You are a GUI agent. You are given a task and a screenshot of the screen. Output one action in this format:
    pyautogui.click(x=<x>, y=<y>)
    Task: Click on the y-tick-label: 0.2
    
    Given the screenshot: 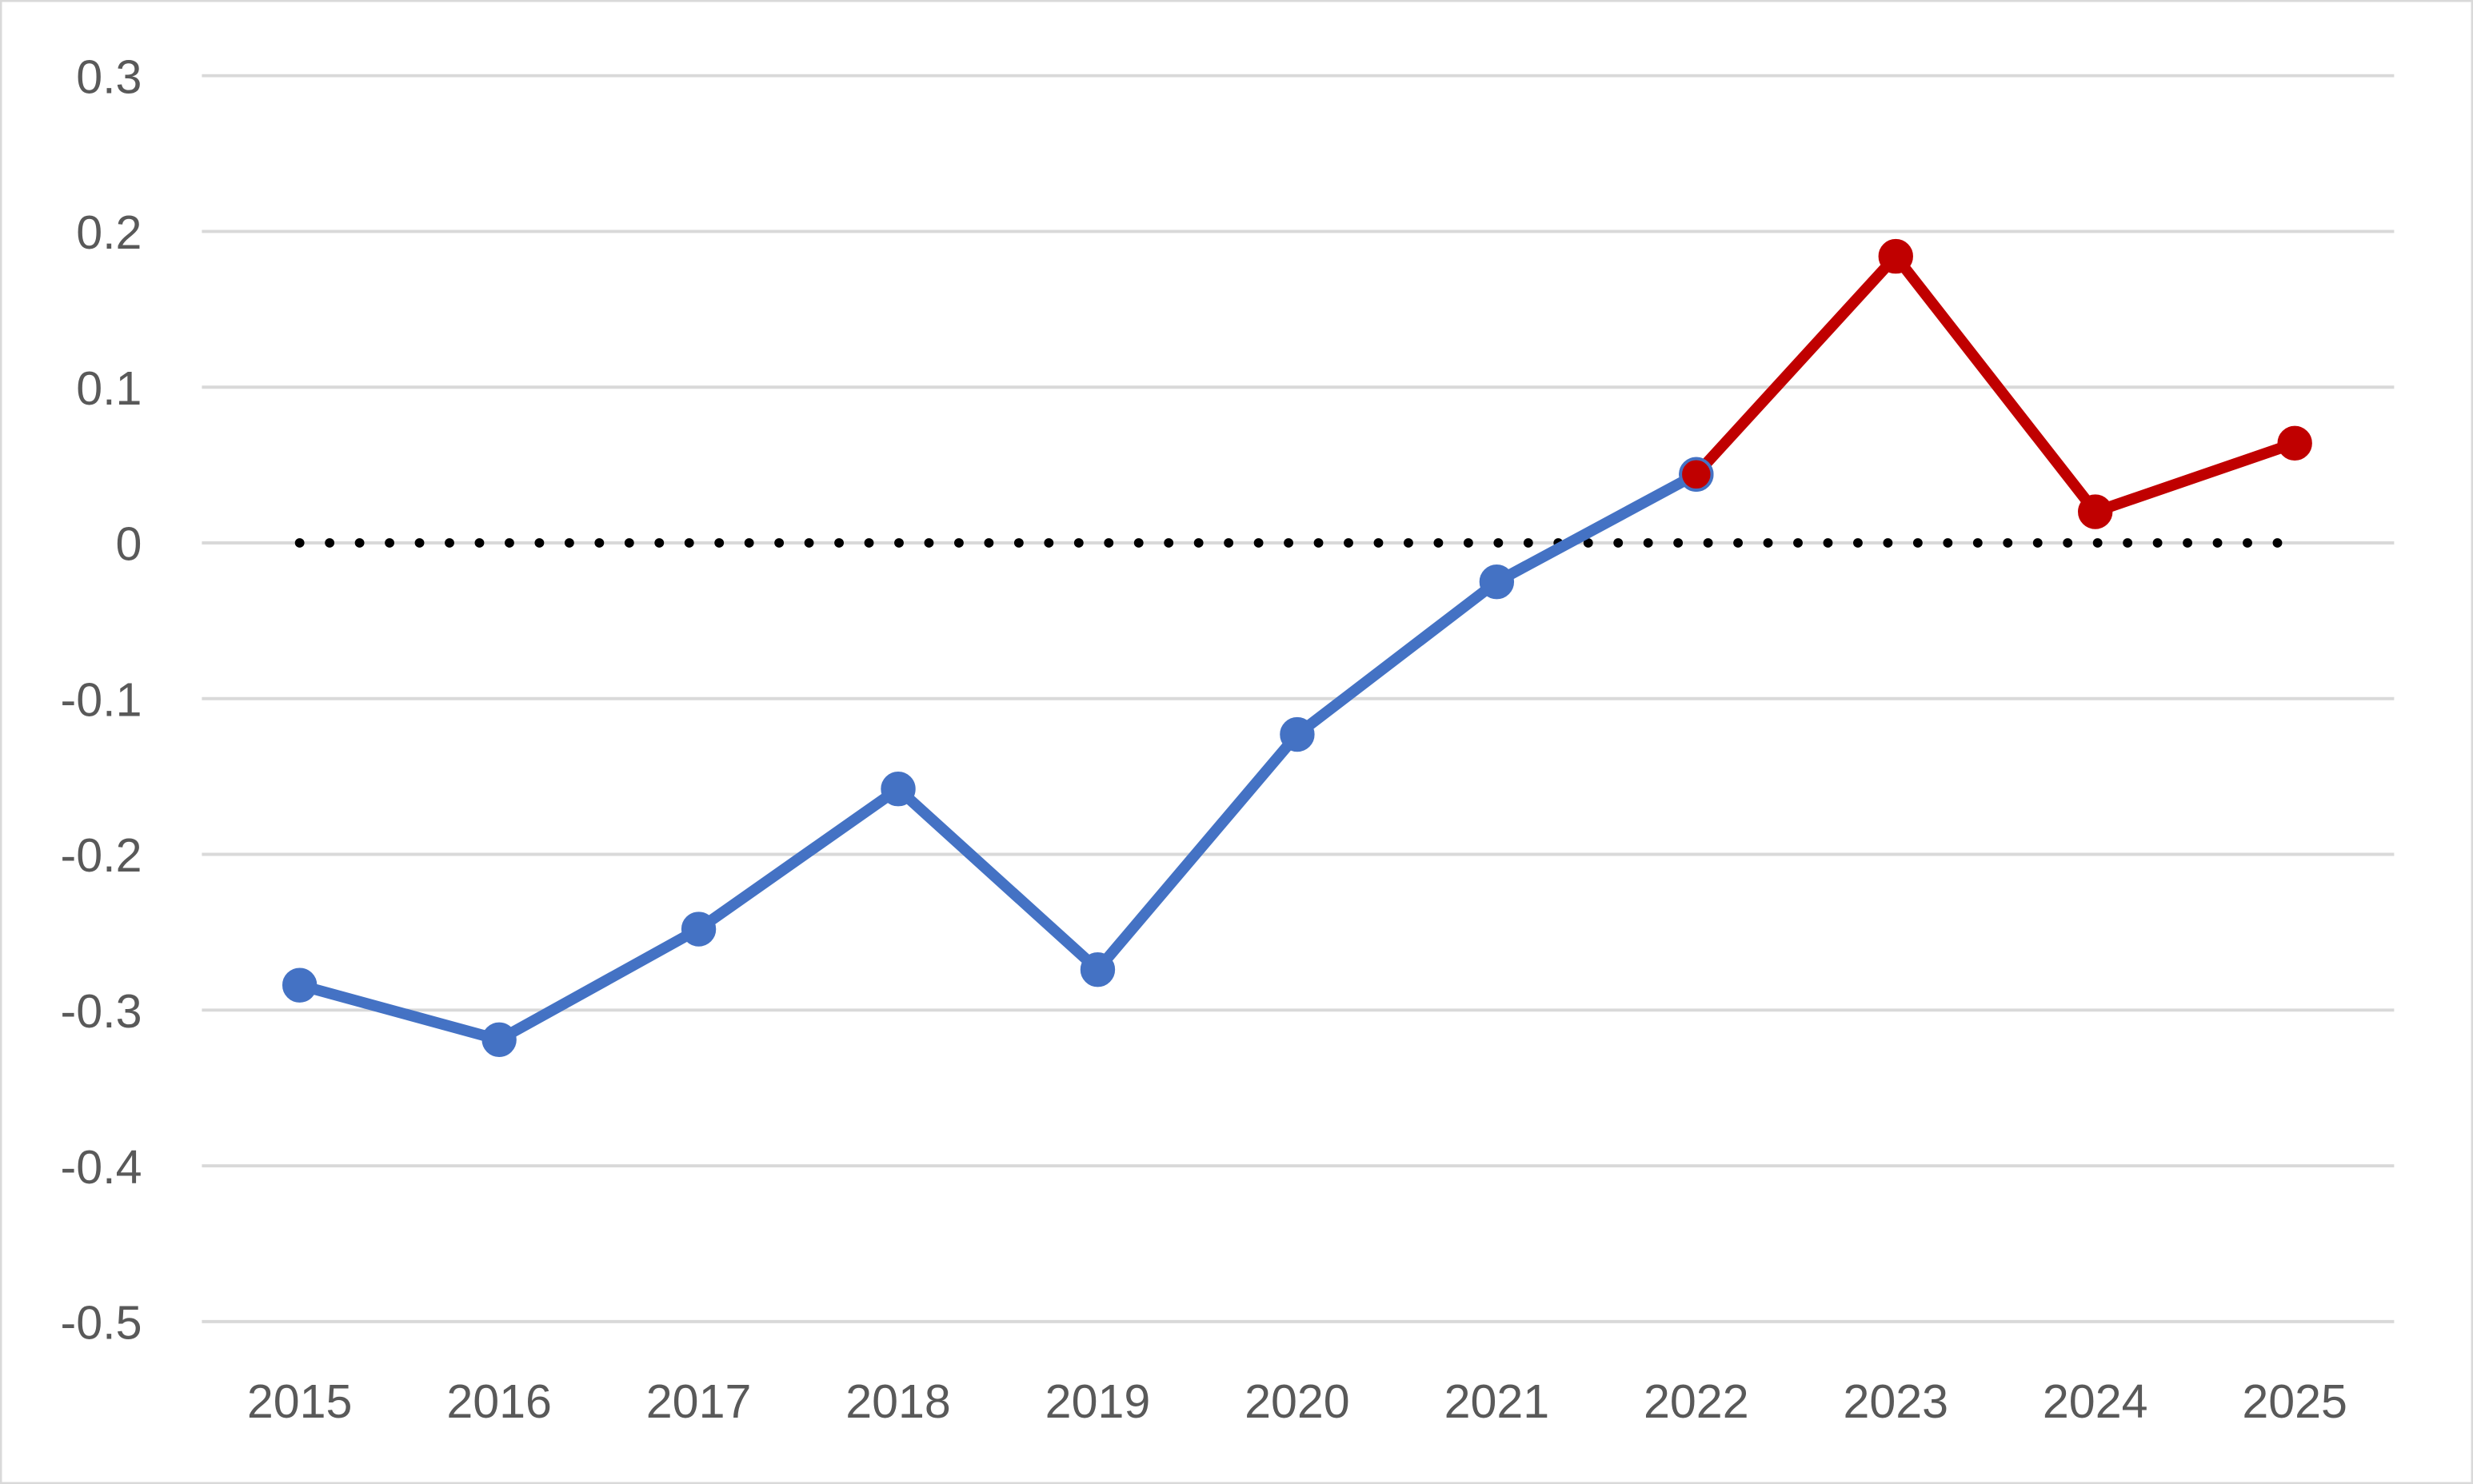 What is the action you would take?
    pyautogui.click(x=109, y=232)
    